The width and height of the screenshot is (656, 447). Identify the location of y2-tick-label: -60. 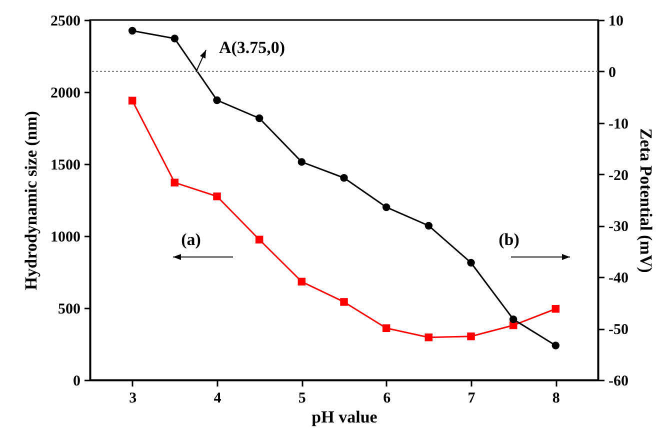
(618, 382).